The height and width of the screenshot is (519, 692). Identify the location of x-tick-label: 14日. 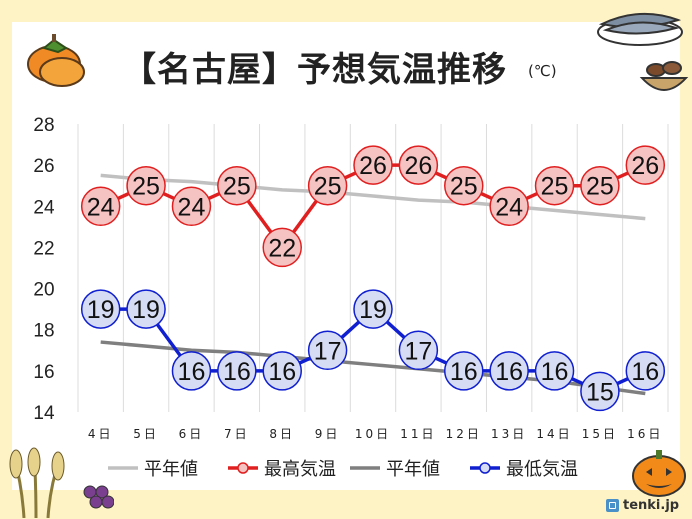
(554, 434).